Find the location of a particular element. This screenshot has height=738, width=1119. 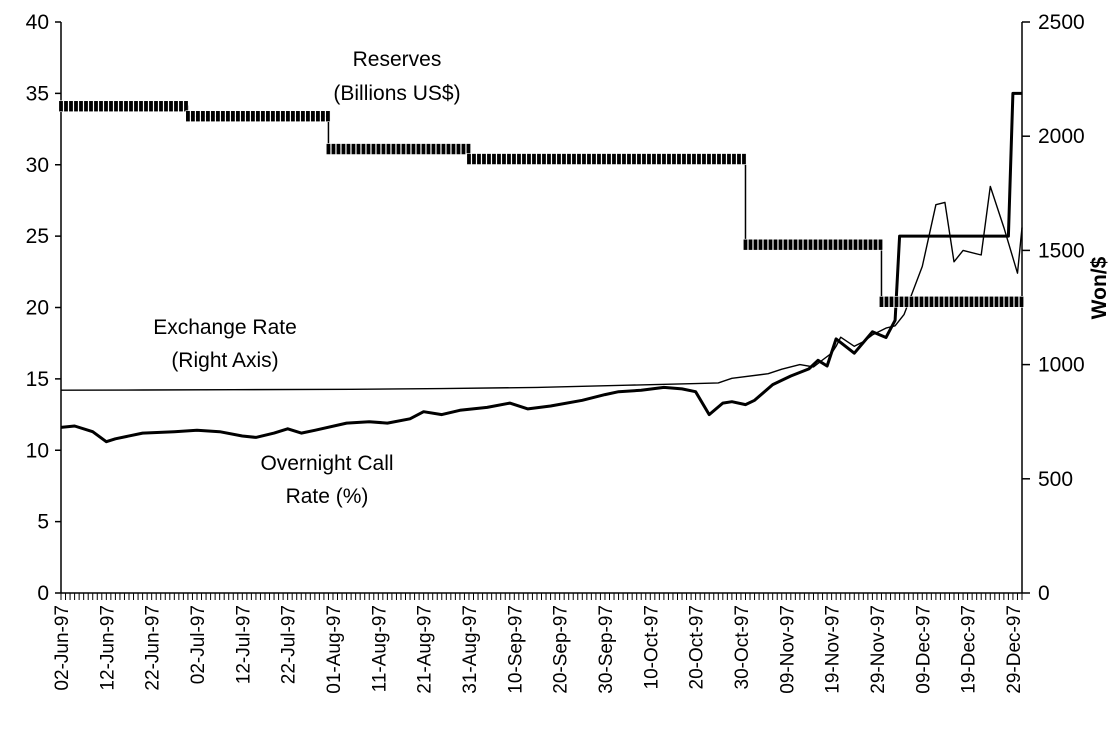

left-tick-label: 25 is located at coordinates (37, 236).